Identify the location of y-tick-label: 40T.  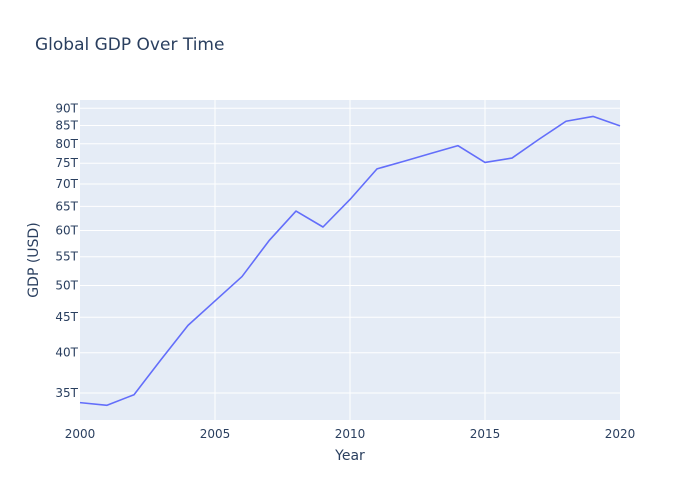
(66, 353).